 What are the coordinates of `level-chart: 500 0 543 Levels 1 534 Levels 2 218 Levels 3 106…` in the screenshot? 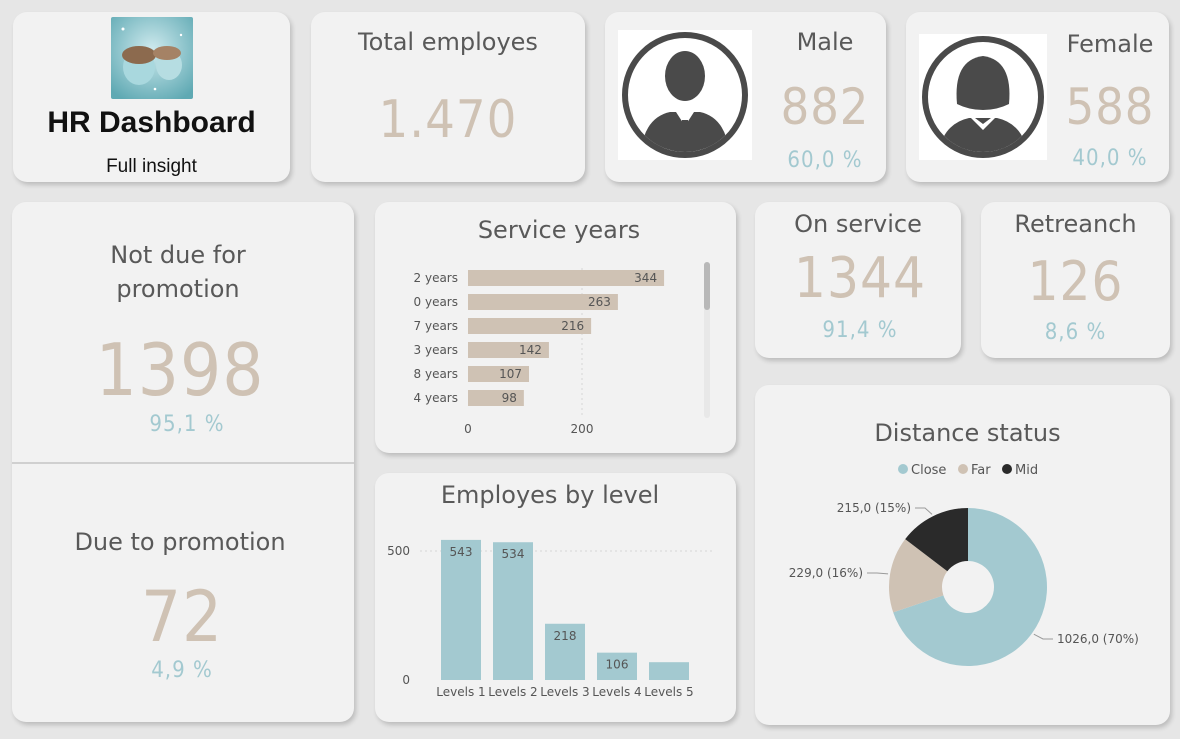 It's located at (551, 619).